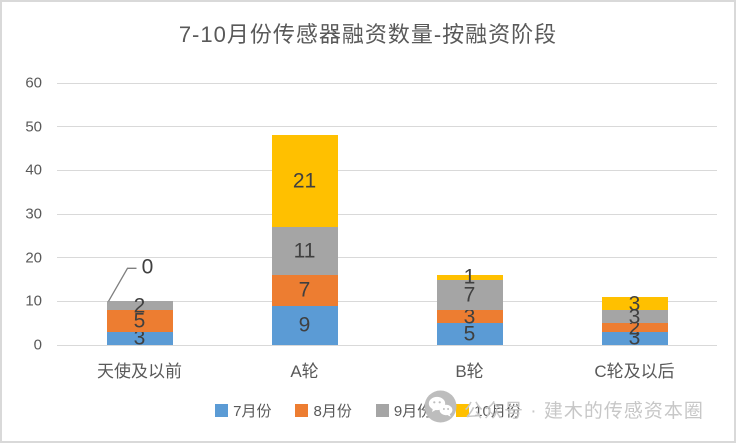 Image resolution: width=736 pixels, height=443 pixels. I want to click on legend-item: 8月份, so click(323, 410).